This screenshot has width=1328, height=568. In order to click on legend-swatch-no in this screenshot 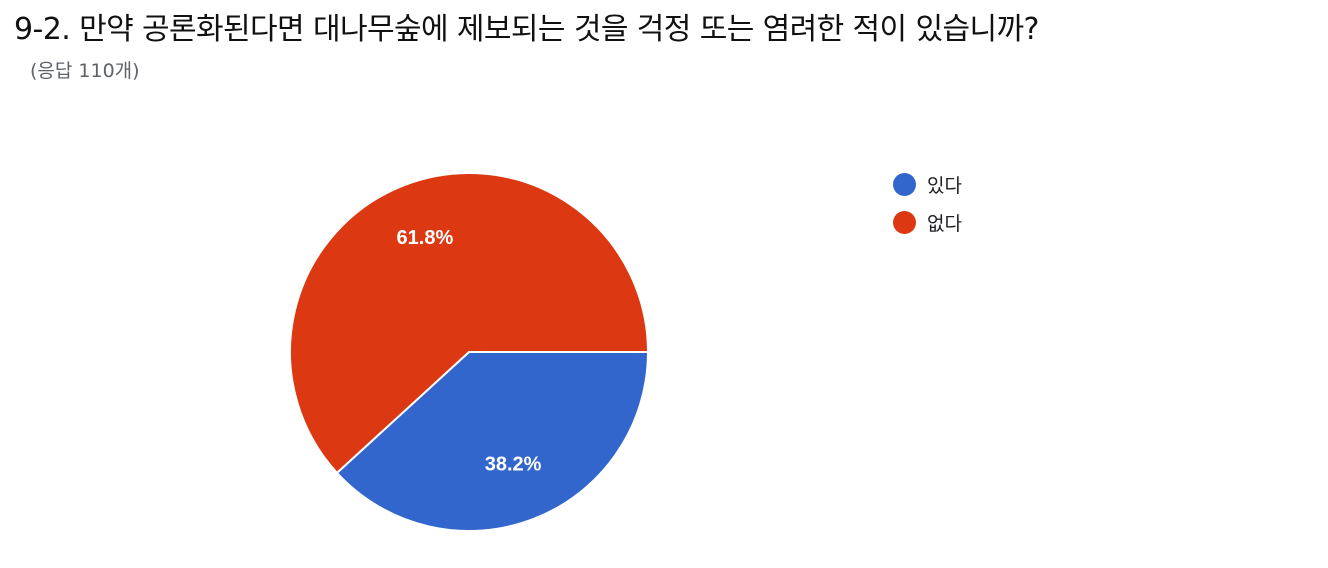, I will do `click(904, 222)`.